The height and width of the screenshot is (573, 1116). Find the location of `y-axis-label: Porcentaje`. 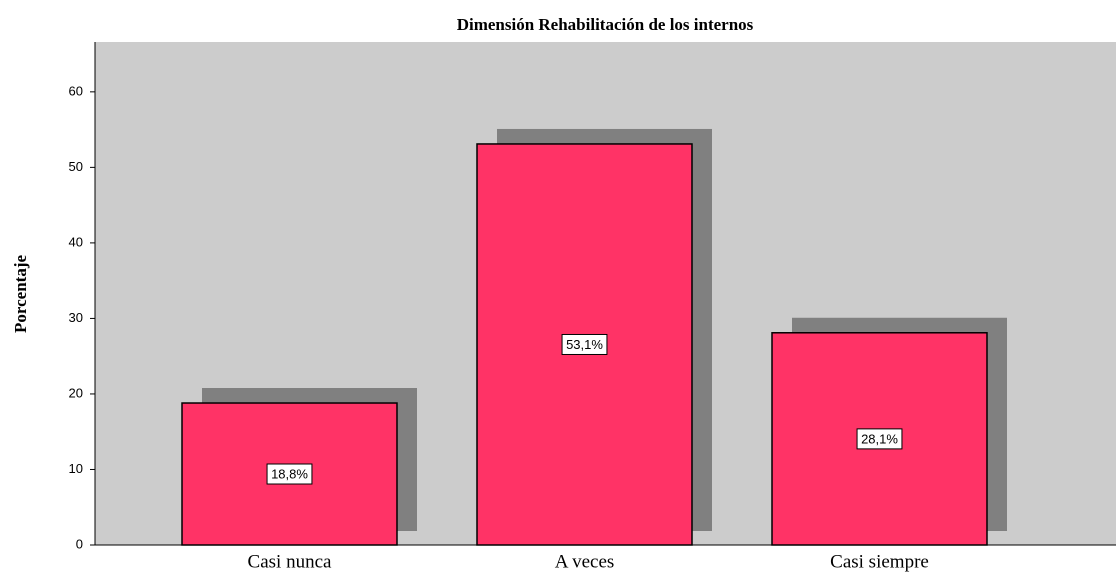

y-axis-label: Porcentaje is located at coordinates (20, 294).